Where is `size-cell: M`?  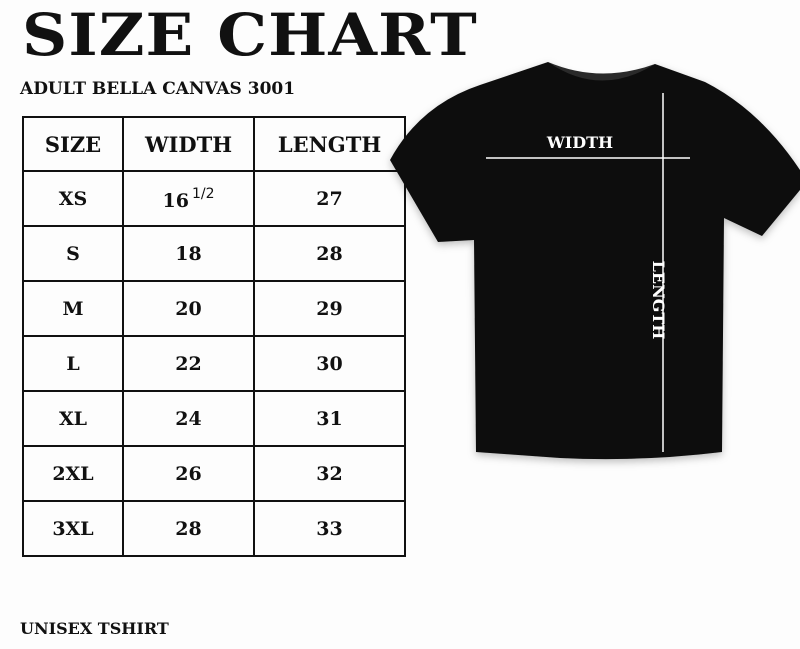
size-cell: M is located at coordinates (73, 308).